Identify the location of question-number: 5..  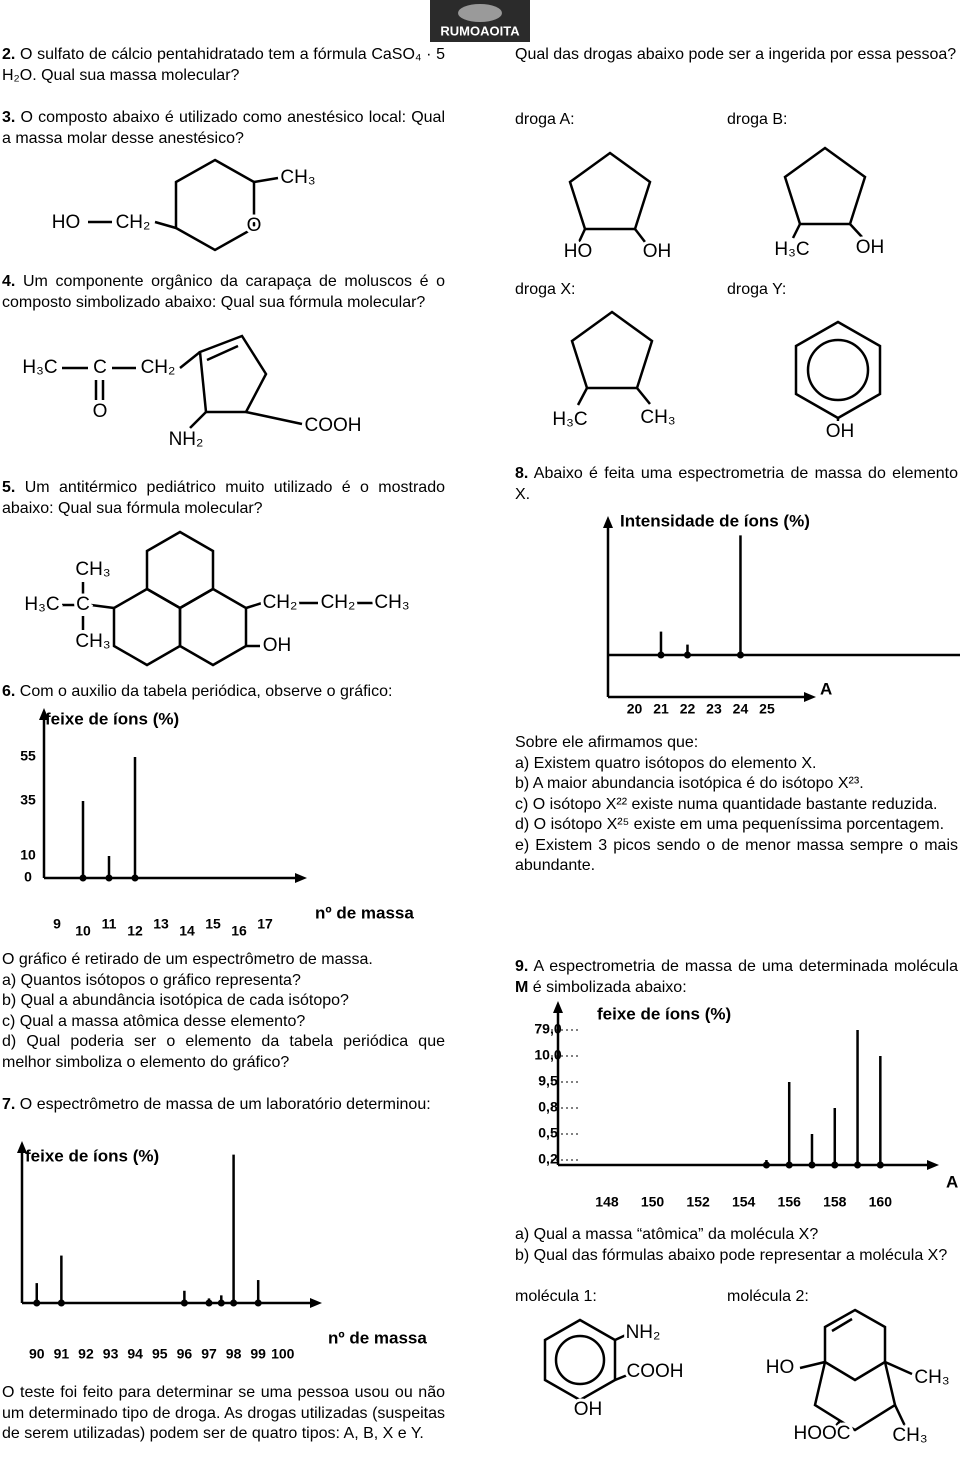
(9, 487).